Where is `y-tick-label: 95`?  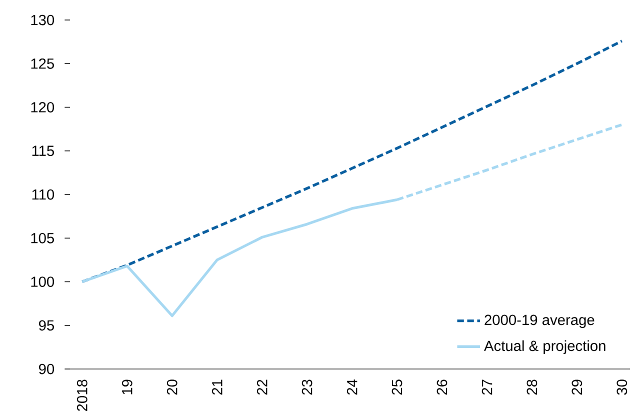 y-tick-label: 95 is located at coordinates (46, 325).